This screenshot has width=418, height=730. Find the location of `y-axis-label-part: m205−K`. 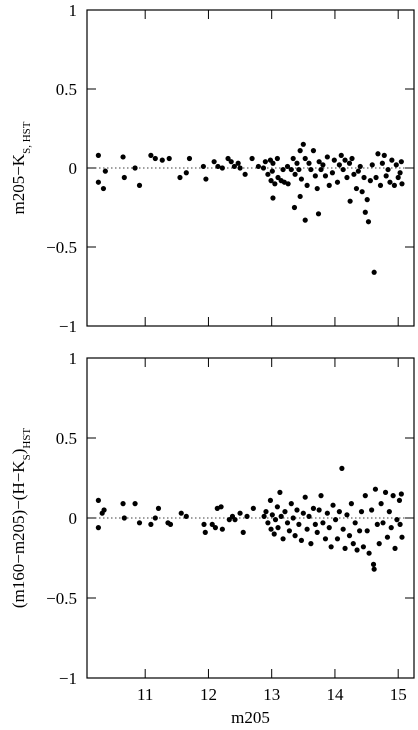

y-axis-label-part: m205−K is located at coordinates (18, 183).